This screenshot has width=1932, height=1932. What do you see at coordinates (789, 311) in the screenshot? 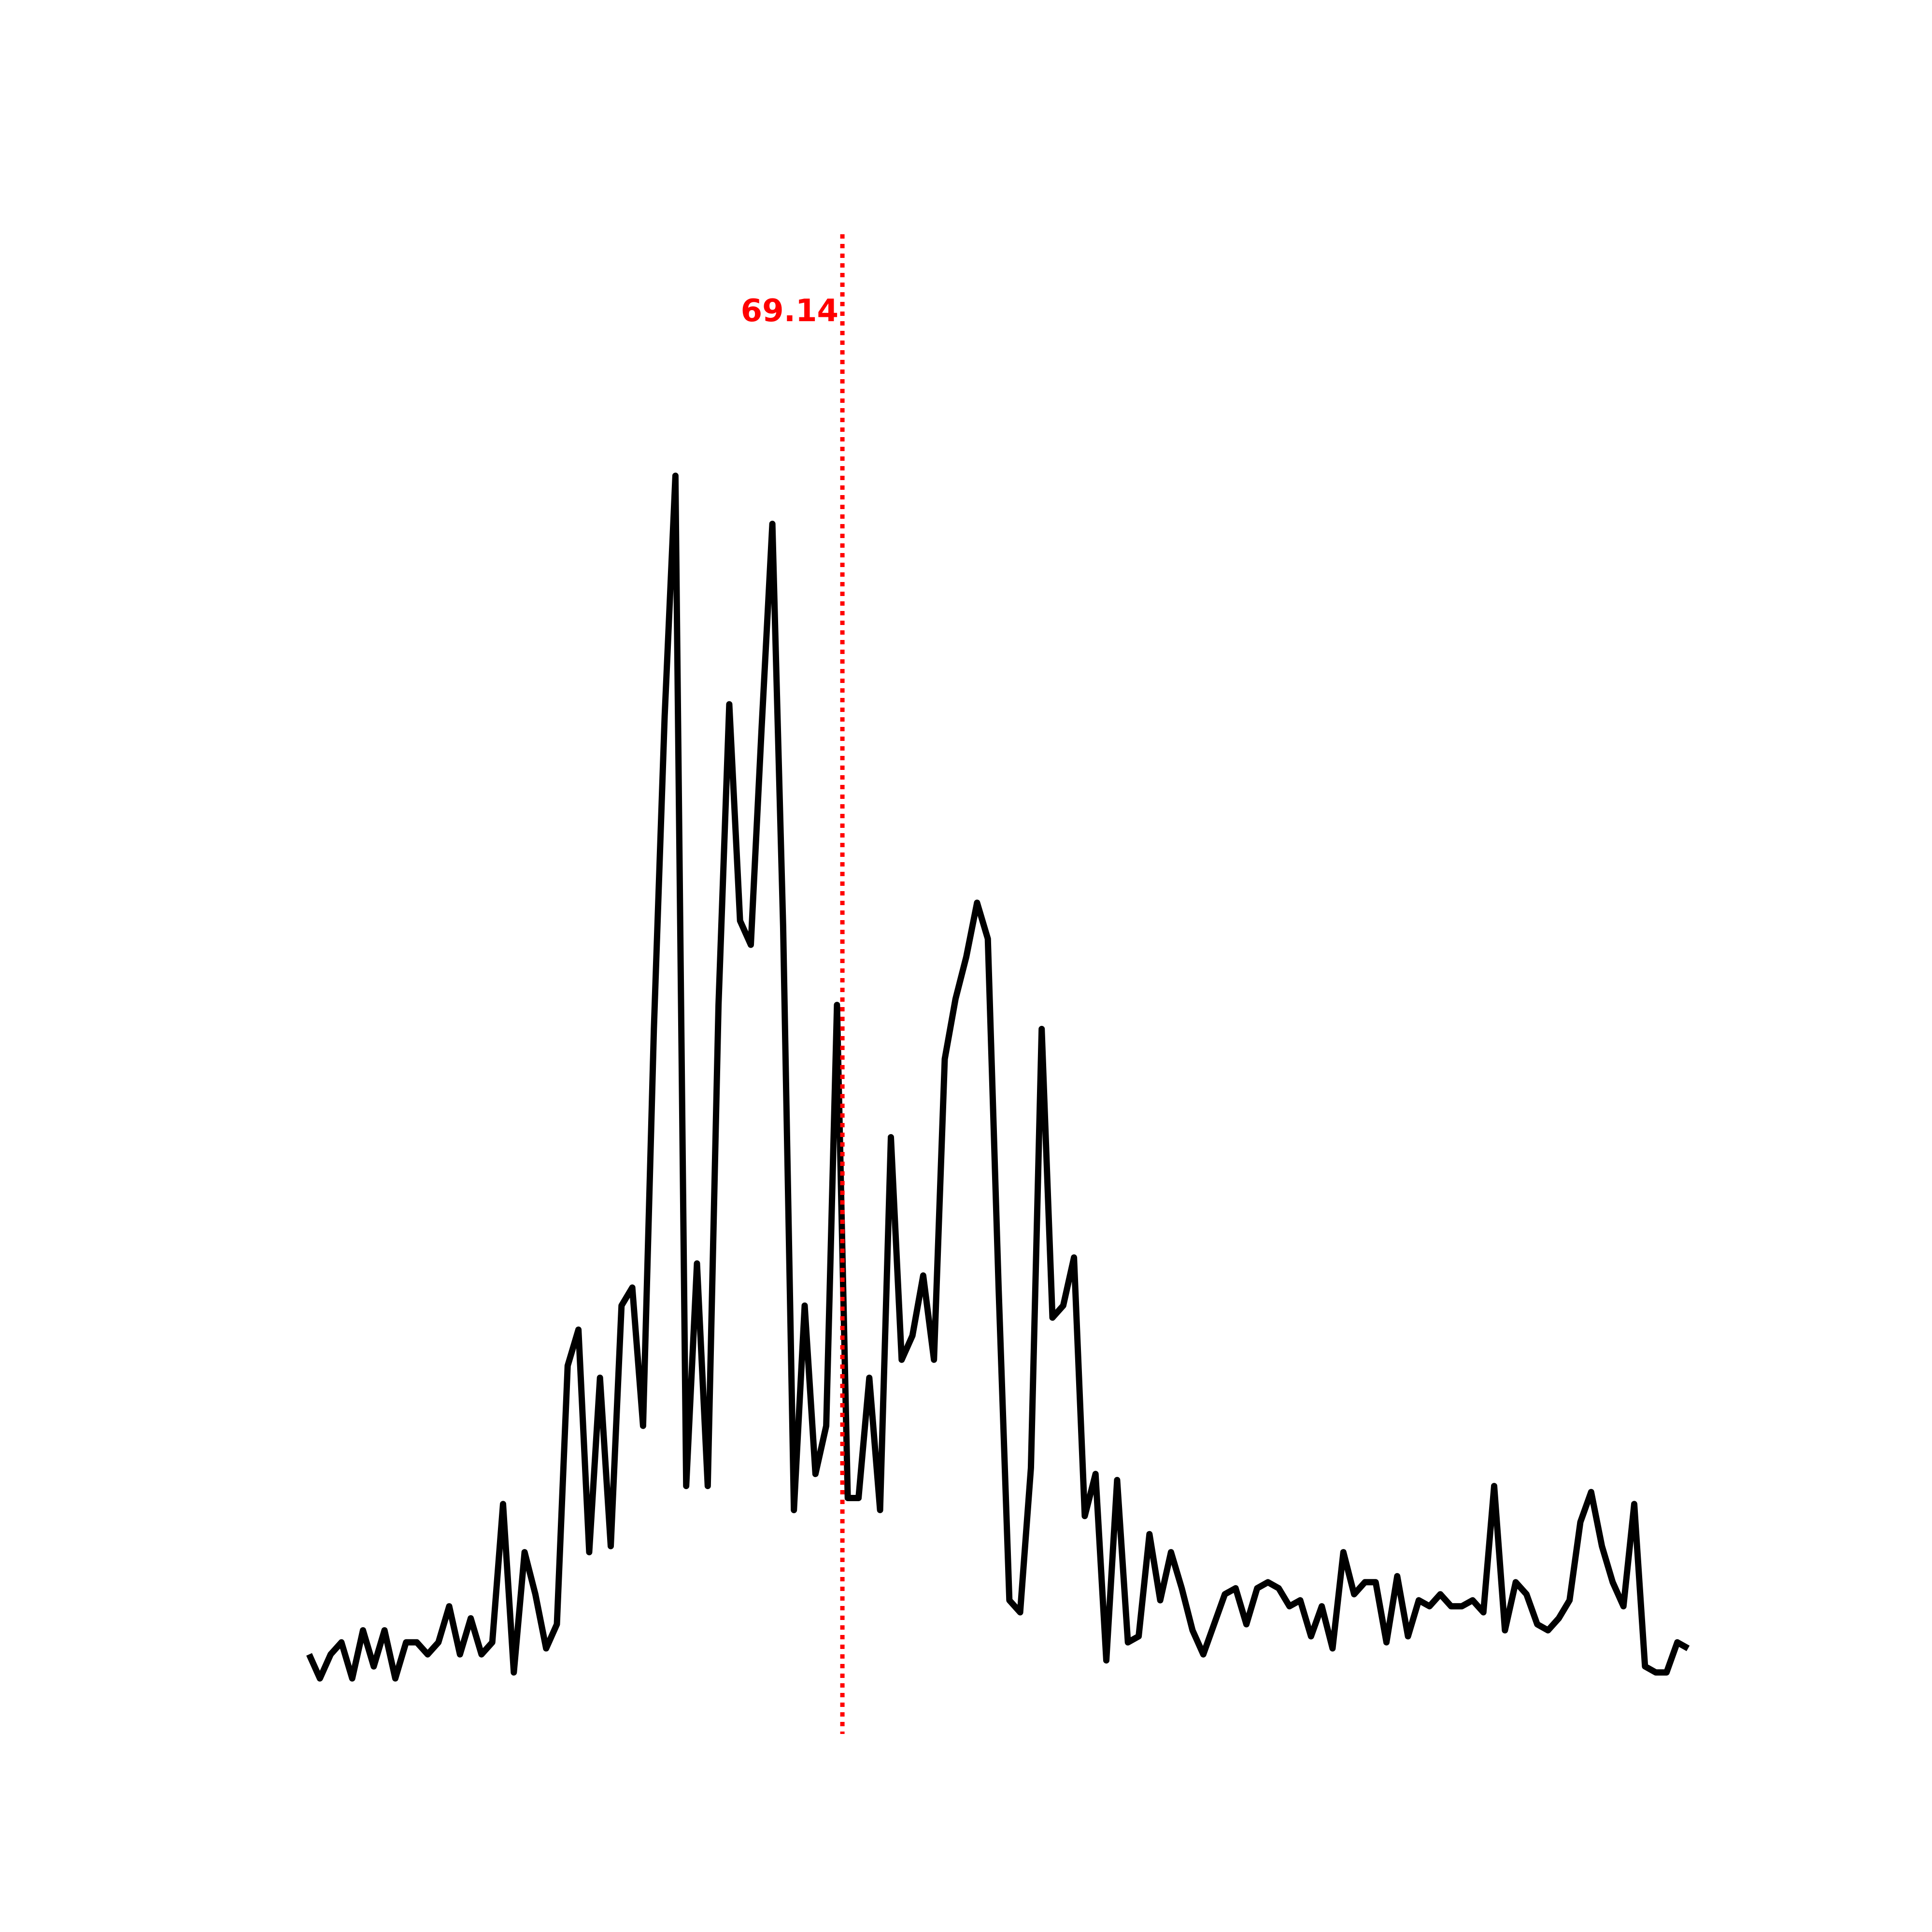
I see `marker-value-label: 69.14` at bounding box center [789, 311].